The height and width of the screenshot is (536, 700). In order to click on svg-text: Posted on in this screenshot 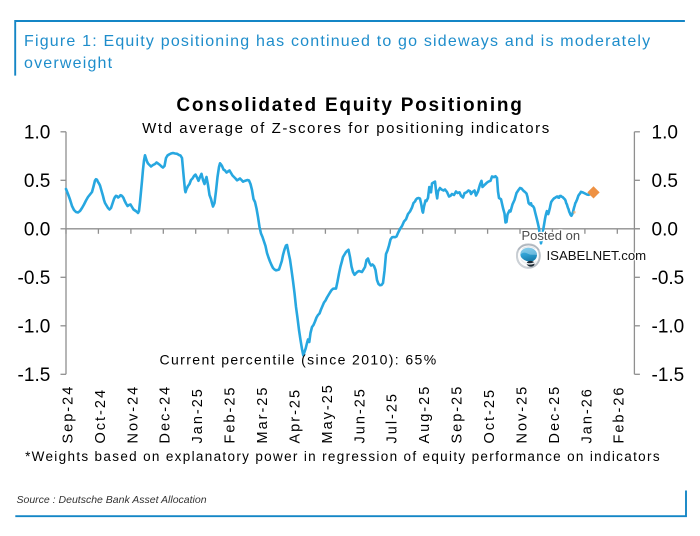, I will do `click(551, 235)`.